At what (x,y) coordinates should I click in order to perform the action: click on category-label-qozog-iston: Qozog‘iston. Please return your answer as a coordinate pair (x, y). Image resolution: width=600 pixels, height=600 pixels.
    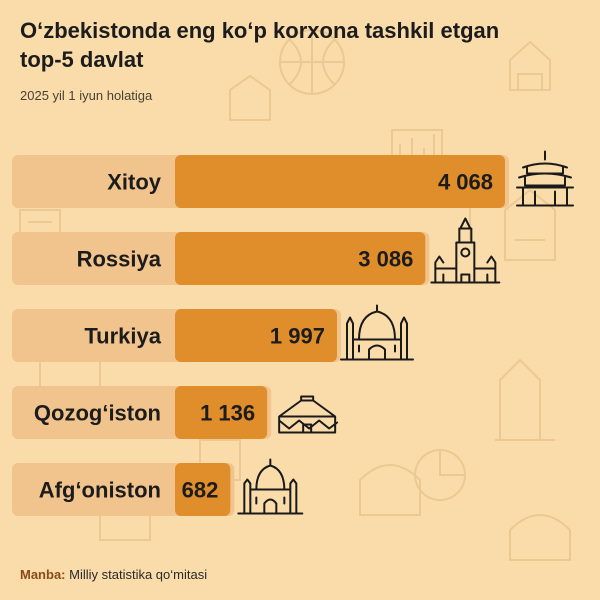
    Looking at the image, I should click on (97, 413).